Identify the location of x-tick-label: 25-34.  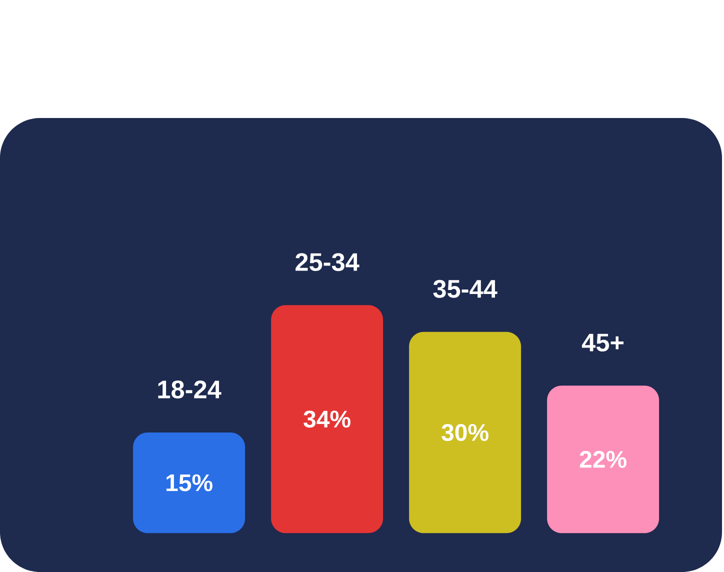
(328, 262).